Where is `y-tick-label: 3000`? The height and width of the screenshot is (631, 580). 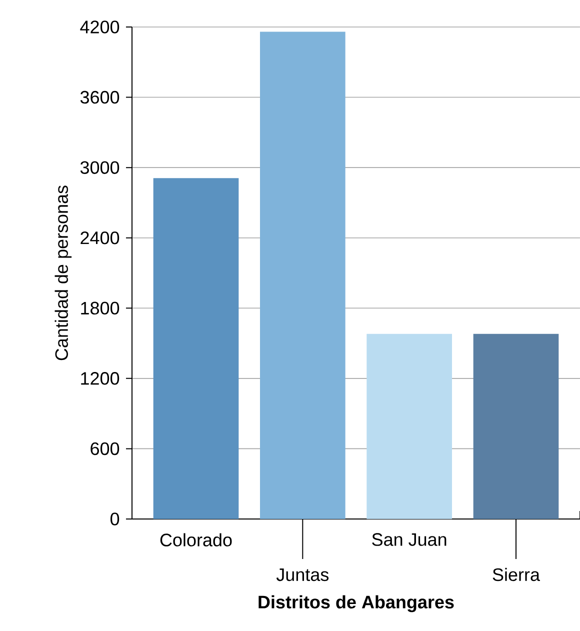
y-tick-label: 3000 is located at coordinates (100, 167).